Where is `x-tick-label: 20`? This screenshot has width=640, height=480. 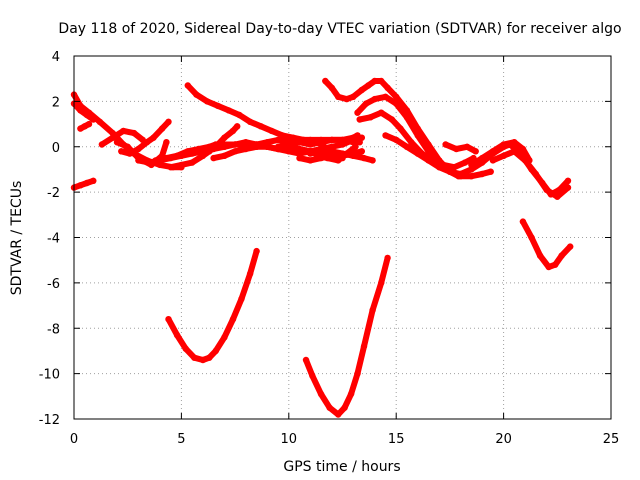 x-tick-label: 20 is located at coordinates (503, 439).